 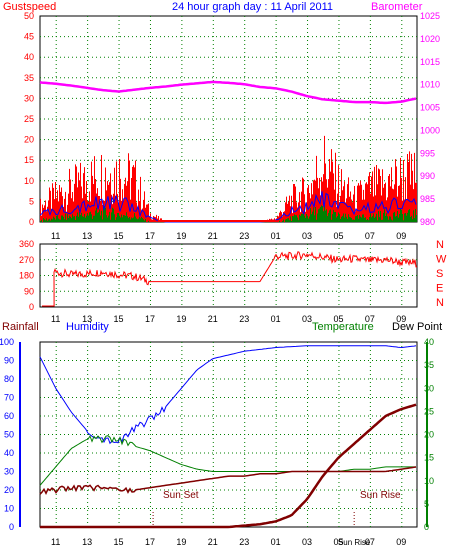 I want to click on temperature-tick-label: 15, so click(x=429, y=458).